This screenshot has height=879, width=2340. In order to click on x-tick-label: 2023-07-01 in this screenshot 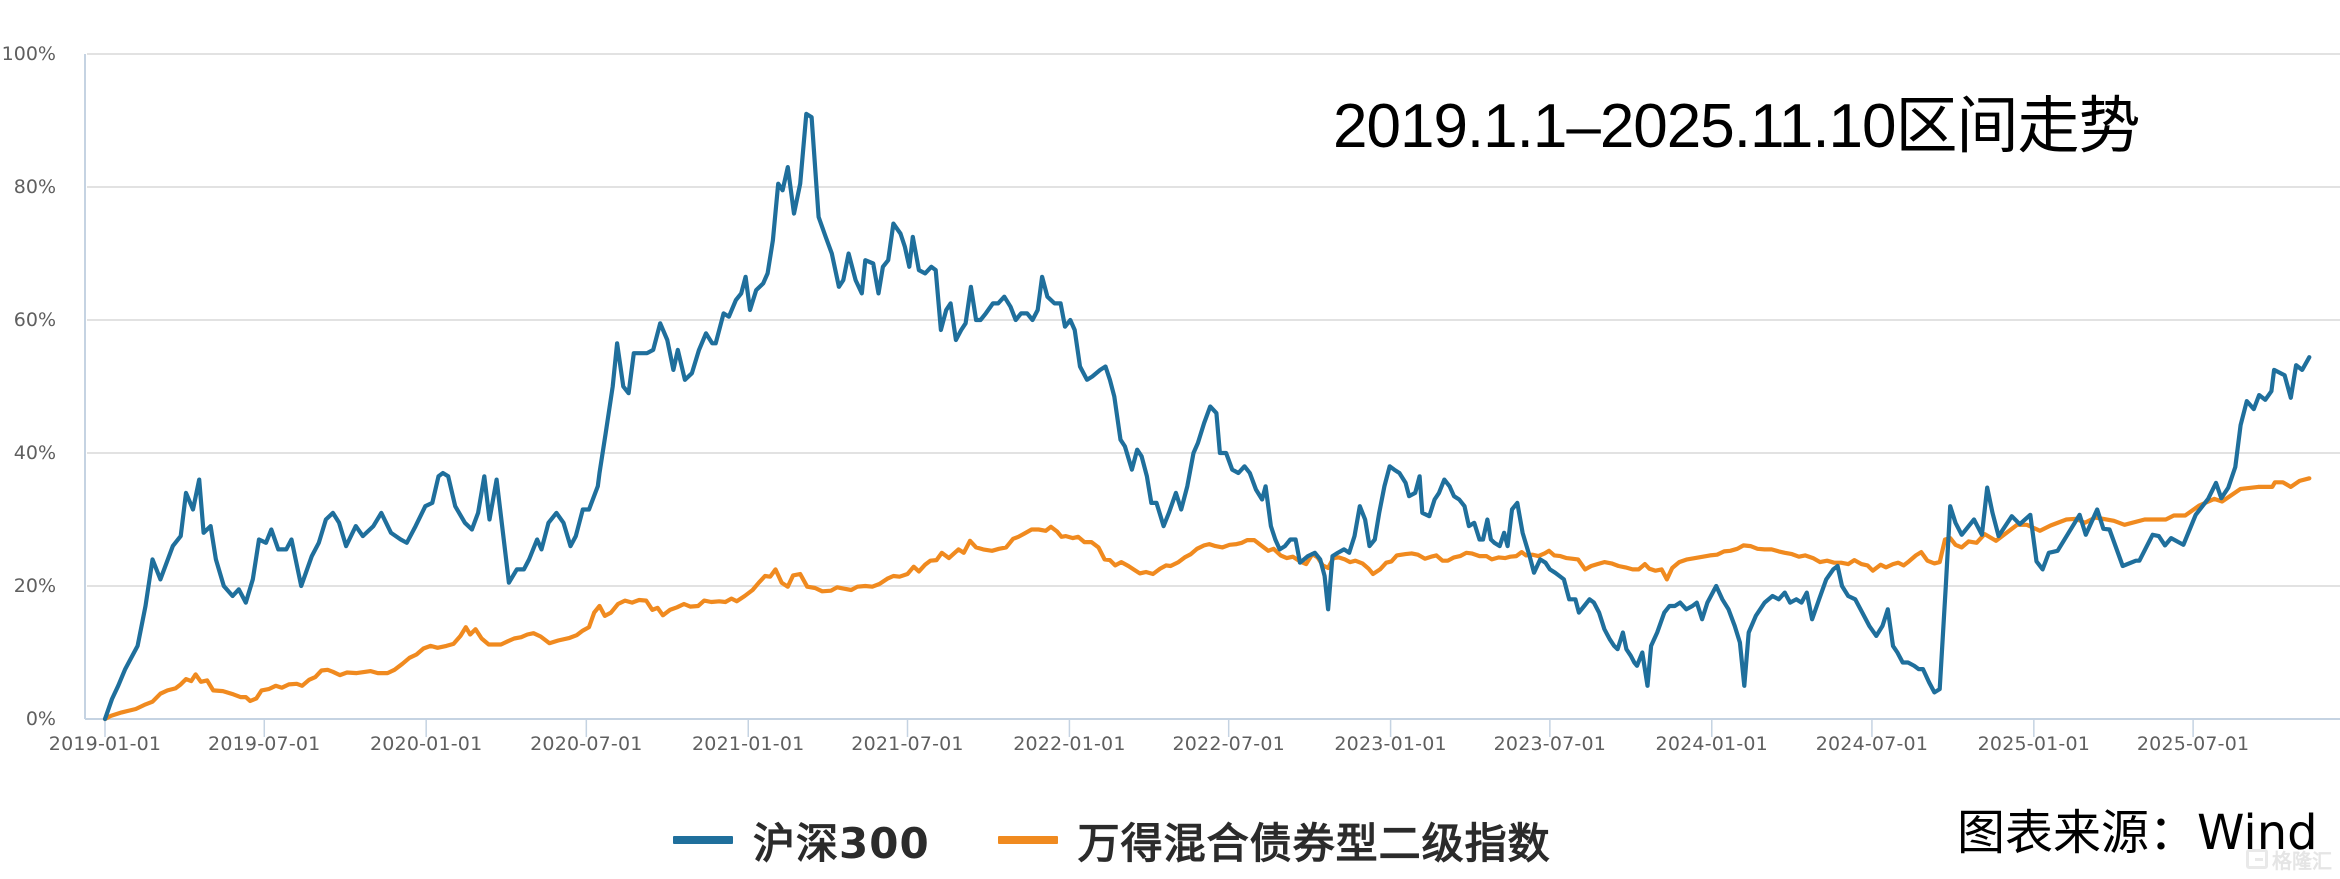, I will do `click(1550, 744)`.